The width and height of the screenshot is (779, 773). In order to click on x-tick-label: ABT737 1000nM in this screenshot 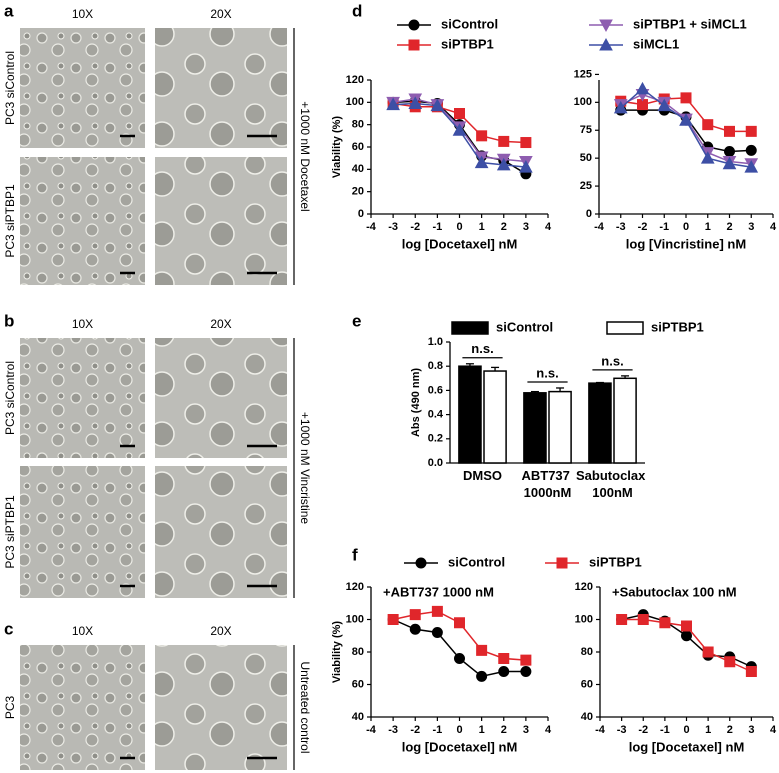, I will do `click(547, 484)`.